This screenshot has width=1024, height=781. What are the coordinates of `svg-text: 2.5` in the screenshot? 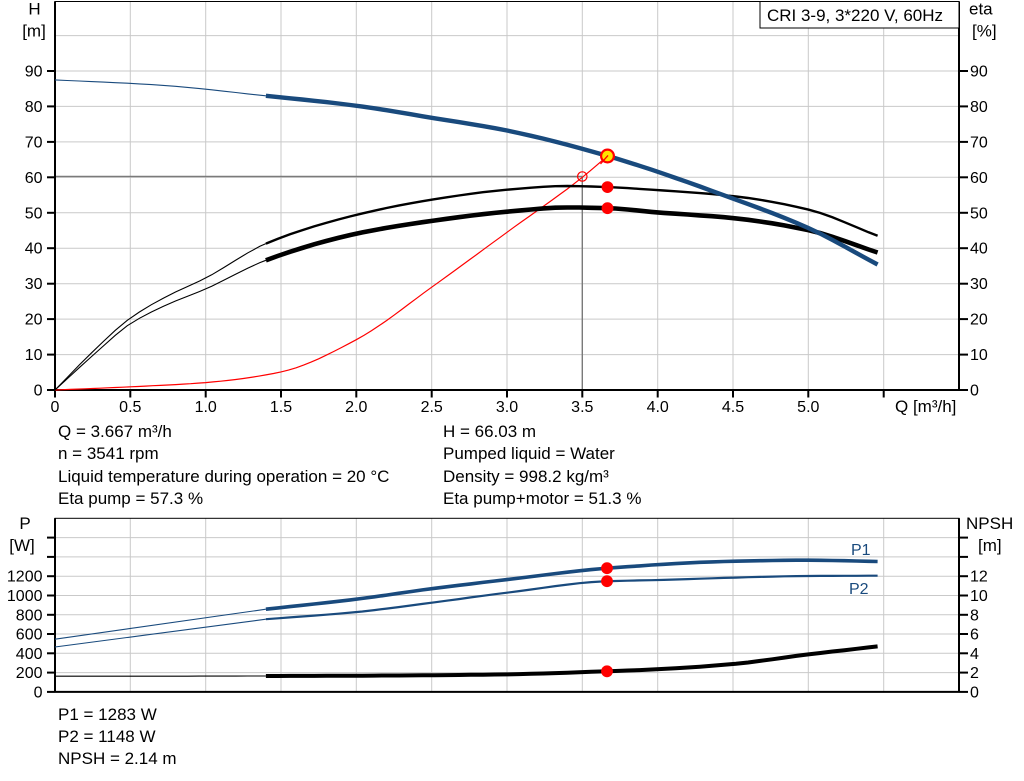 It's located at (432, 407).